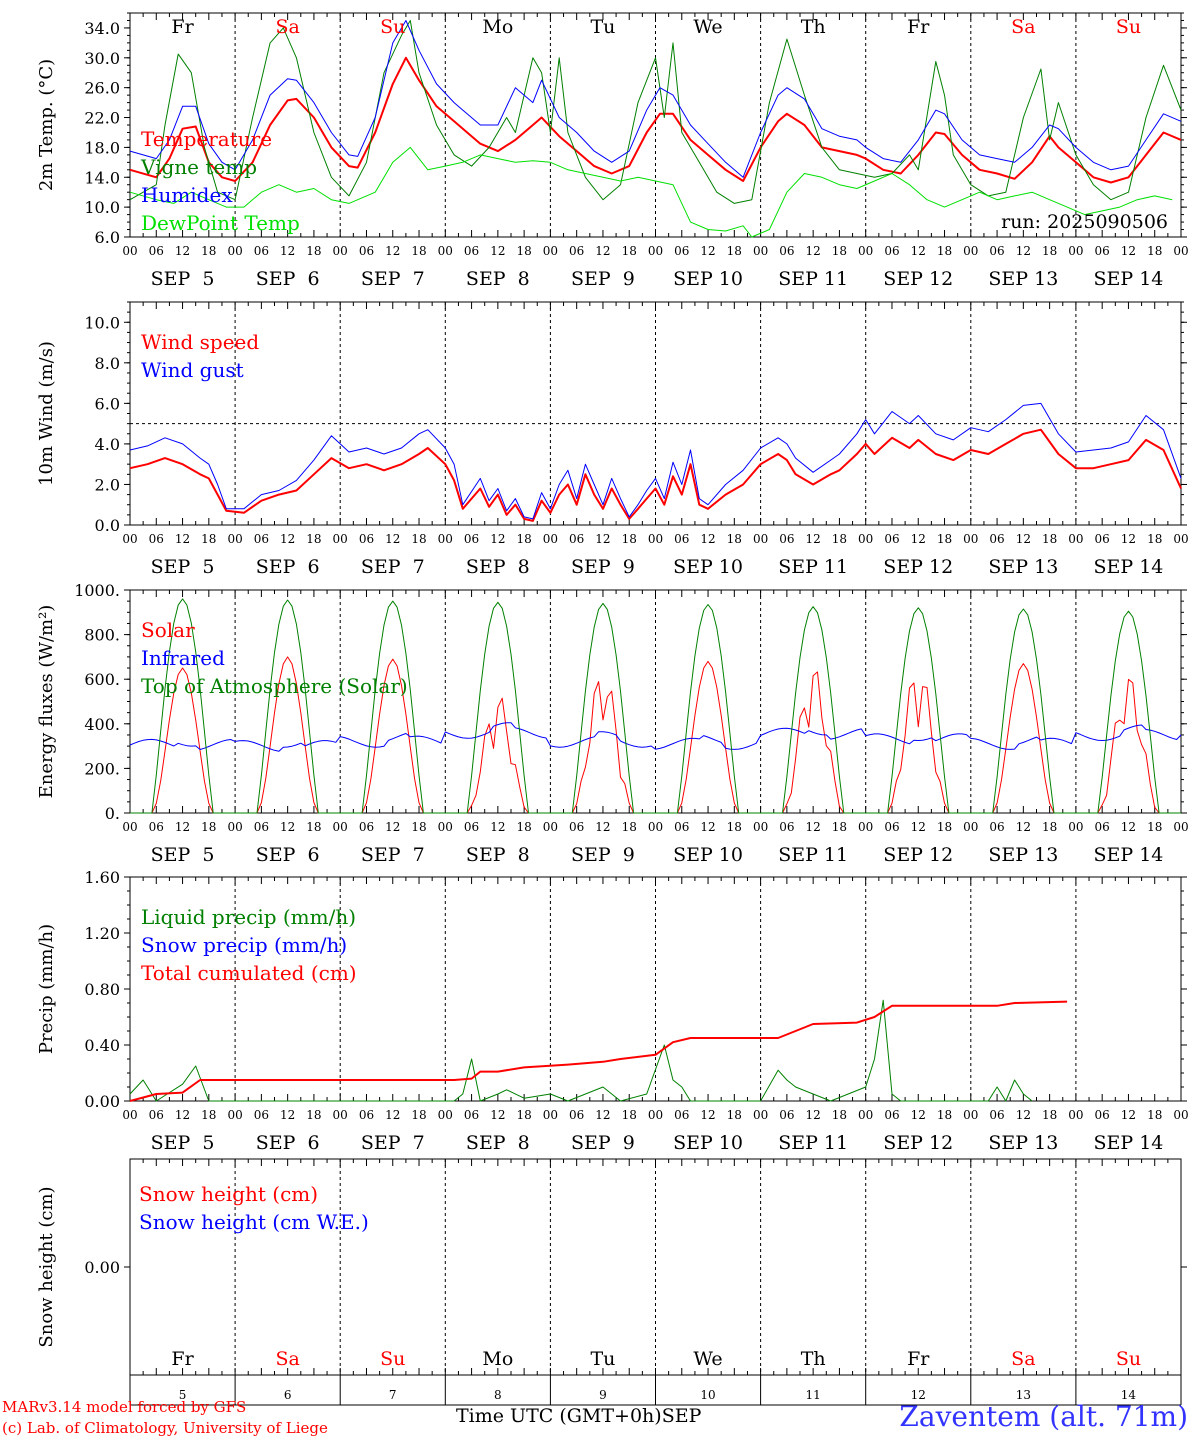 This screenshot has width=1194, height=1440. What do you see at coordinates (254, 1222) in the screenshot?
I see `legend-snow-height-cm-w-e-: Snow height (cm W.E.)` at bounding box center [254, 1222].